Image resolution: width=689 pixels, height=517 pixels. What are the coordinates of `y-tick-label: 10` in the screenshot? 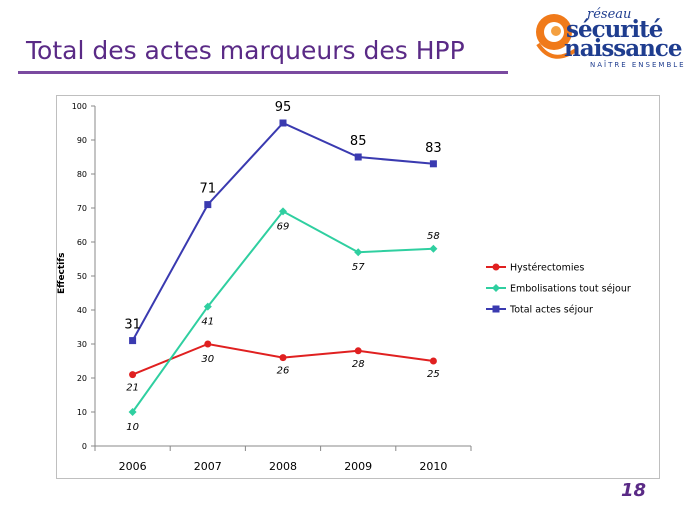 It's located at (82, 412).